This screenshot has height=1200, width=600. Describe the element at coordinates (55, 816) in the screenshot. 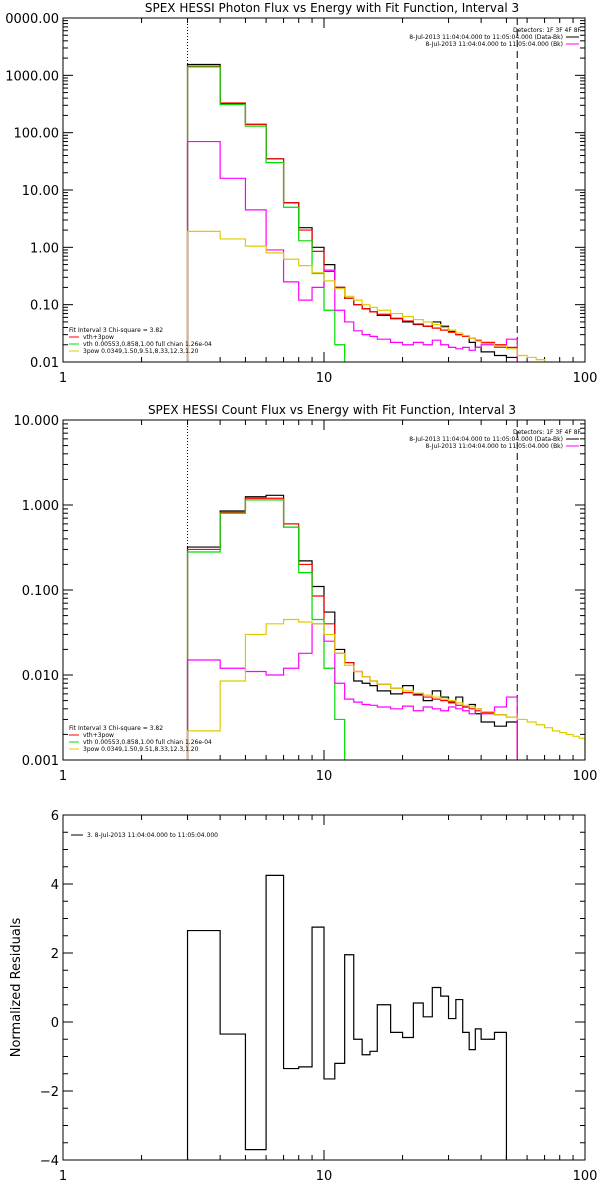

I see `y-tick-label: 6` at that location.